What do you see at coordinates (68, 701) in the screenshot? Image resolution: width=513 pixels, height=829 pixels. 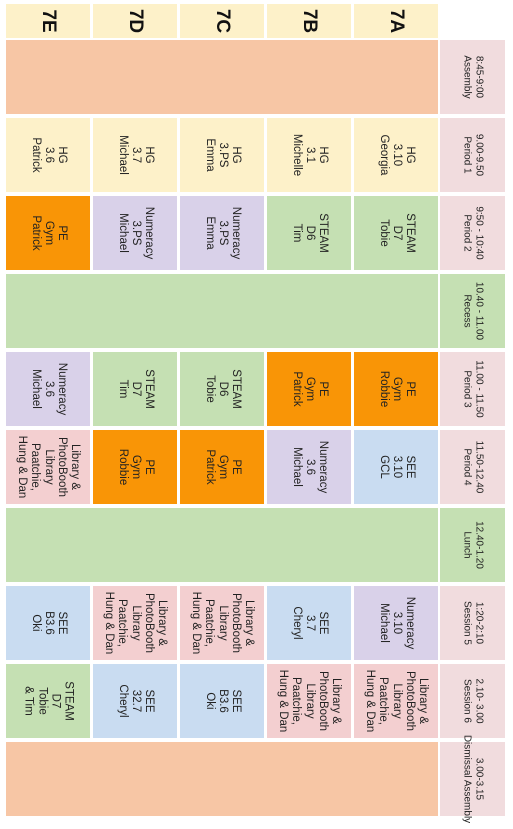 I see `lesson-7e-8-text: STEAM` at bounding box center [68, 701].